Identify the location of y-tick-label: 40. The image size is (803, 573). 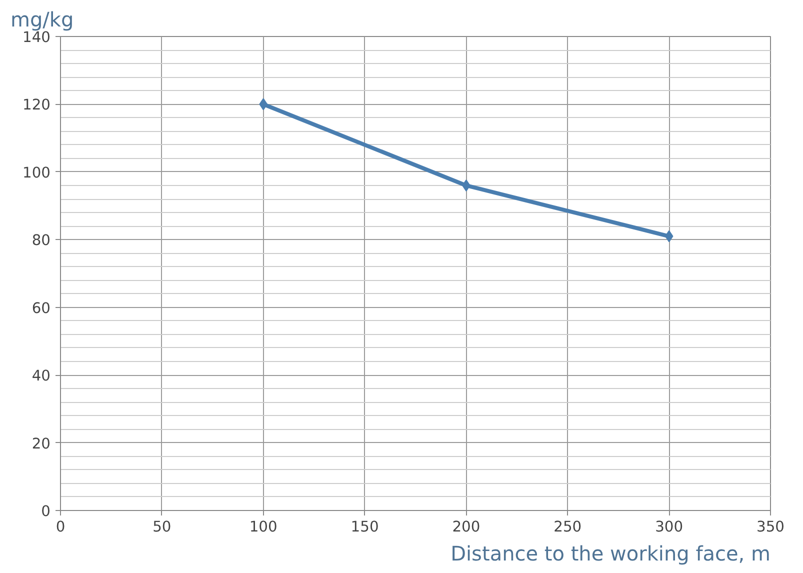
(41, 376).